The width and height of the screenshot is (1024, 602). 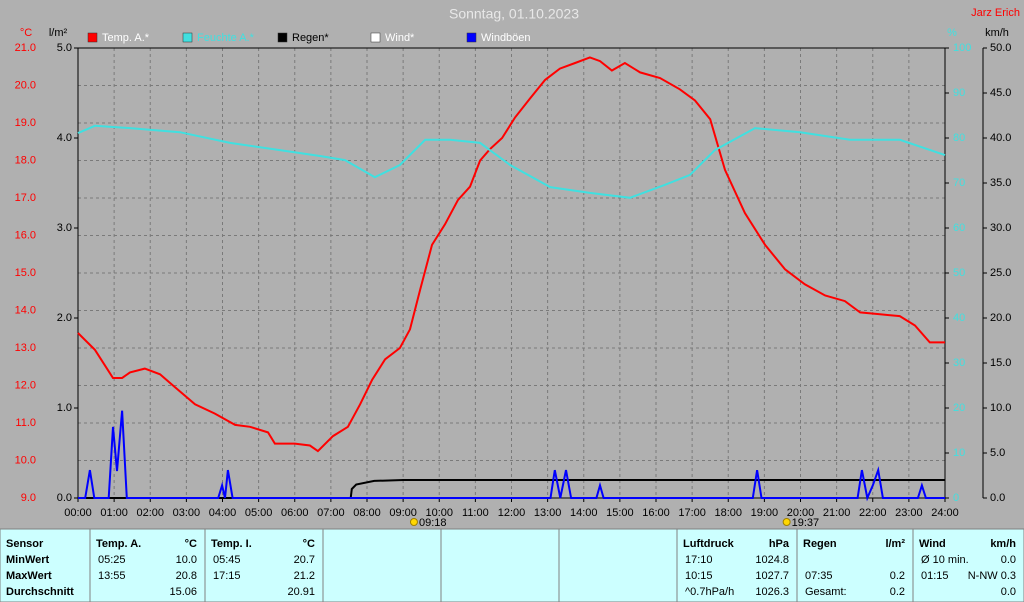 I want to click on y-tick-label: 19.0, so click(x=25, y=123).